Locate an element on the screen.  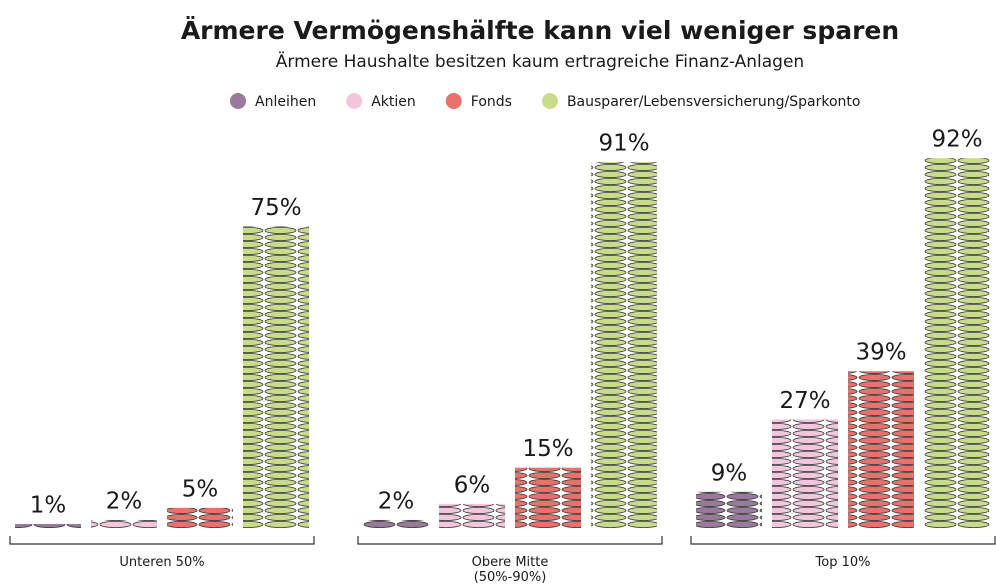
legend-label: Anleihen is located at coordinates (285, 102).